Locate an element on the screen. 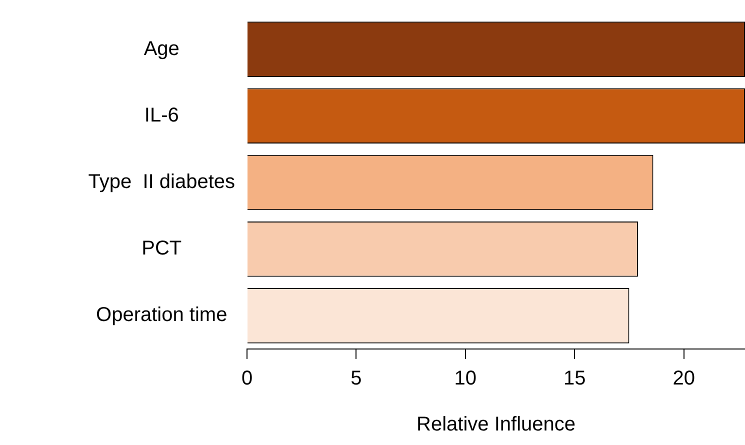  y-tick-label: PCT is located at coordinates (162, 249).